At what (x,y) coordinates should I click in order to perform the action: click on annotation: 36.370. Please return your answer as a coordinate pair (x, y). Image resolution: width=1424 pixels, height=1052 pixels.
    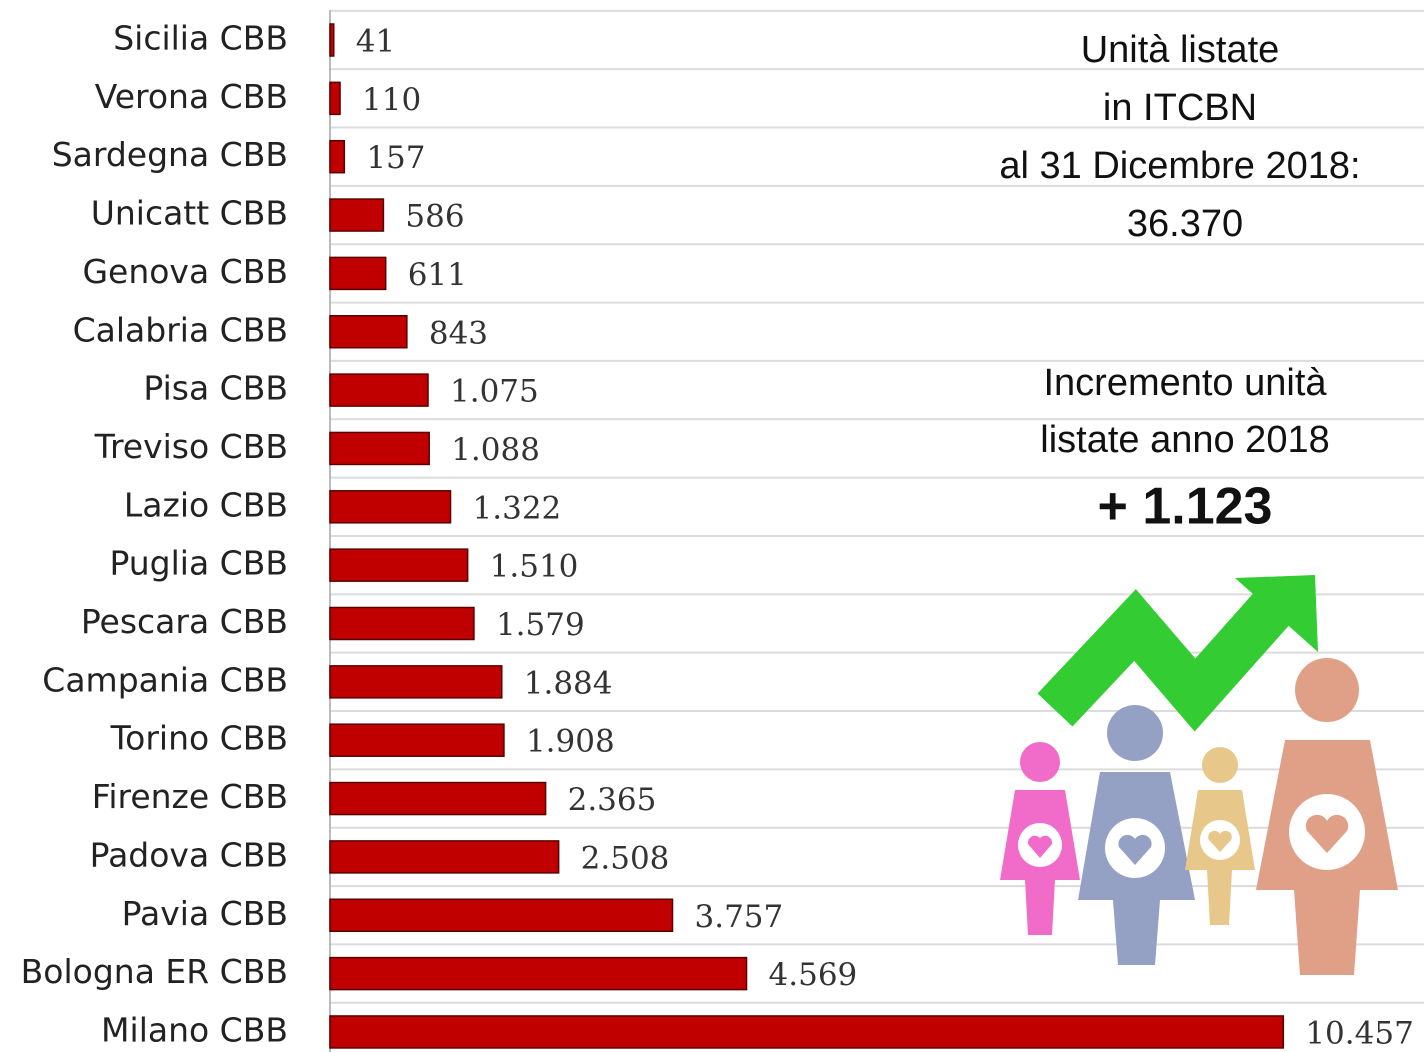
    Looking at the image, I should click on (1185, 224).